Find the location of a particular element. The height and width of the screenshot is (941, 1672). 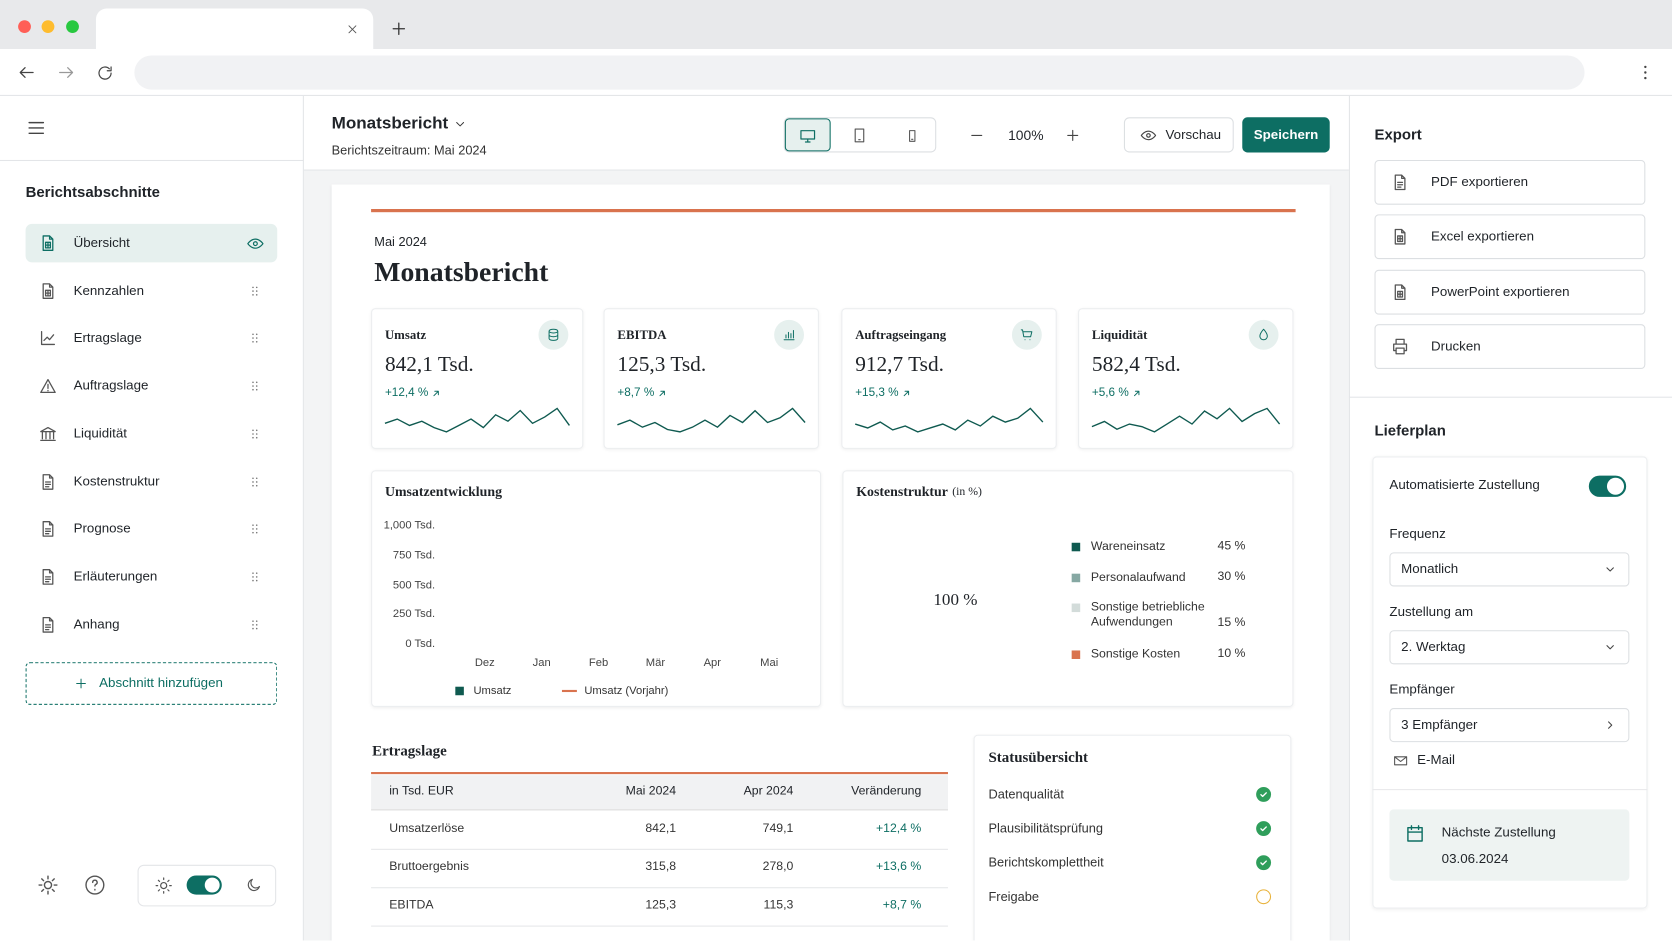

x-tick-label: Mär is located at coordinates (655, 663).